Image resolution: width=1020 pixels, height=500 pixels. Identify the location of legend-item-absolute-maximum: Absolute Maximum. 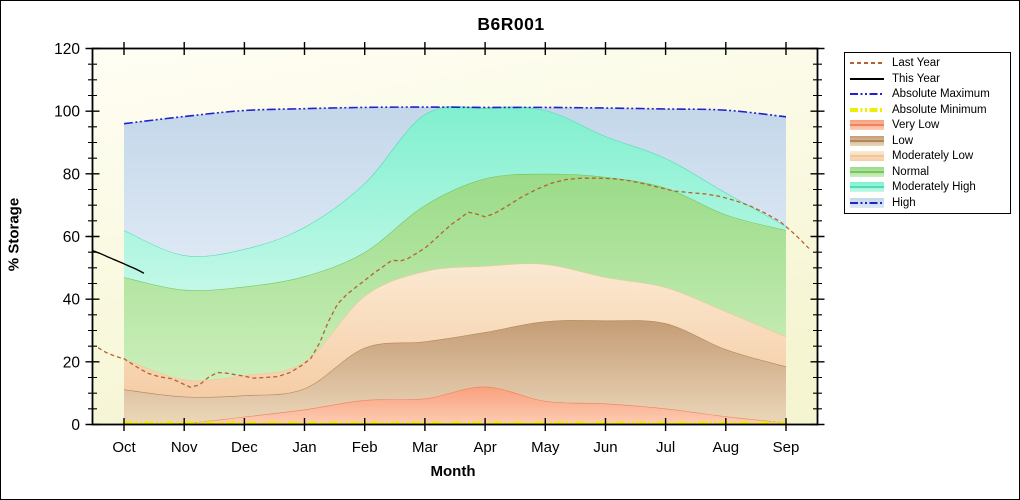
(927, 94).